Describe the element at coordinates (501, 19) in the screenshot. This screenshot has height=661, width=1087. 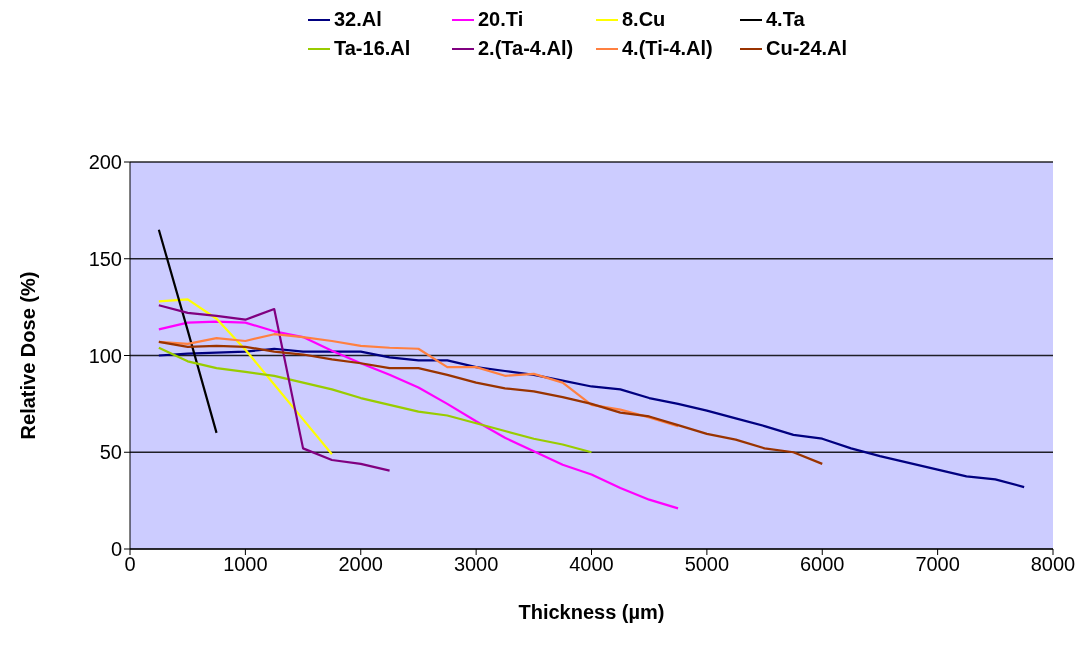
I see `legend-label: 20.Ti` at that location.